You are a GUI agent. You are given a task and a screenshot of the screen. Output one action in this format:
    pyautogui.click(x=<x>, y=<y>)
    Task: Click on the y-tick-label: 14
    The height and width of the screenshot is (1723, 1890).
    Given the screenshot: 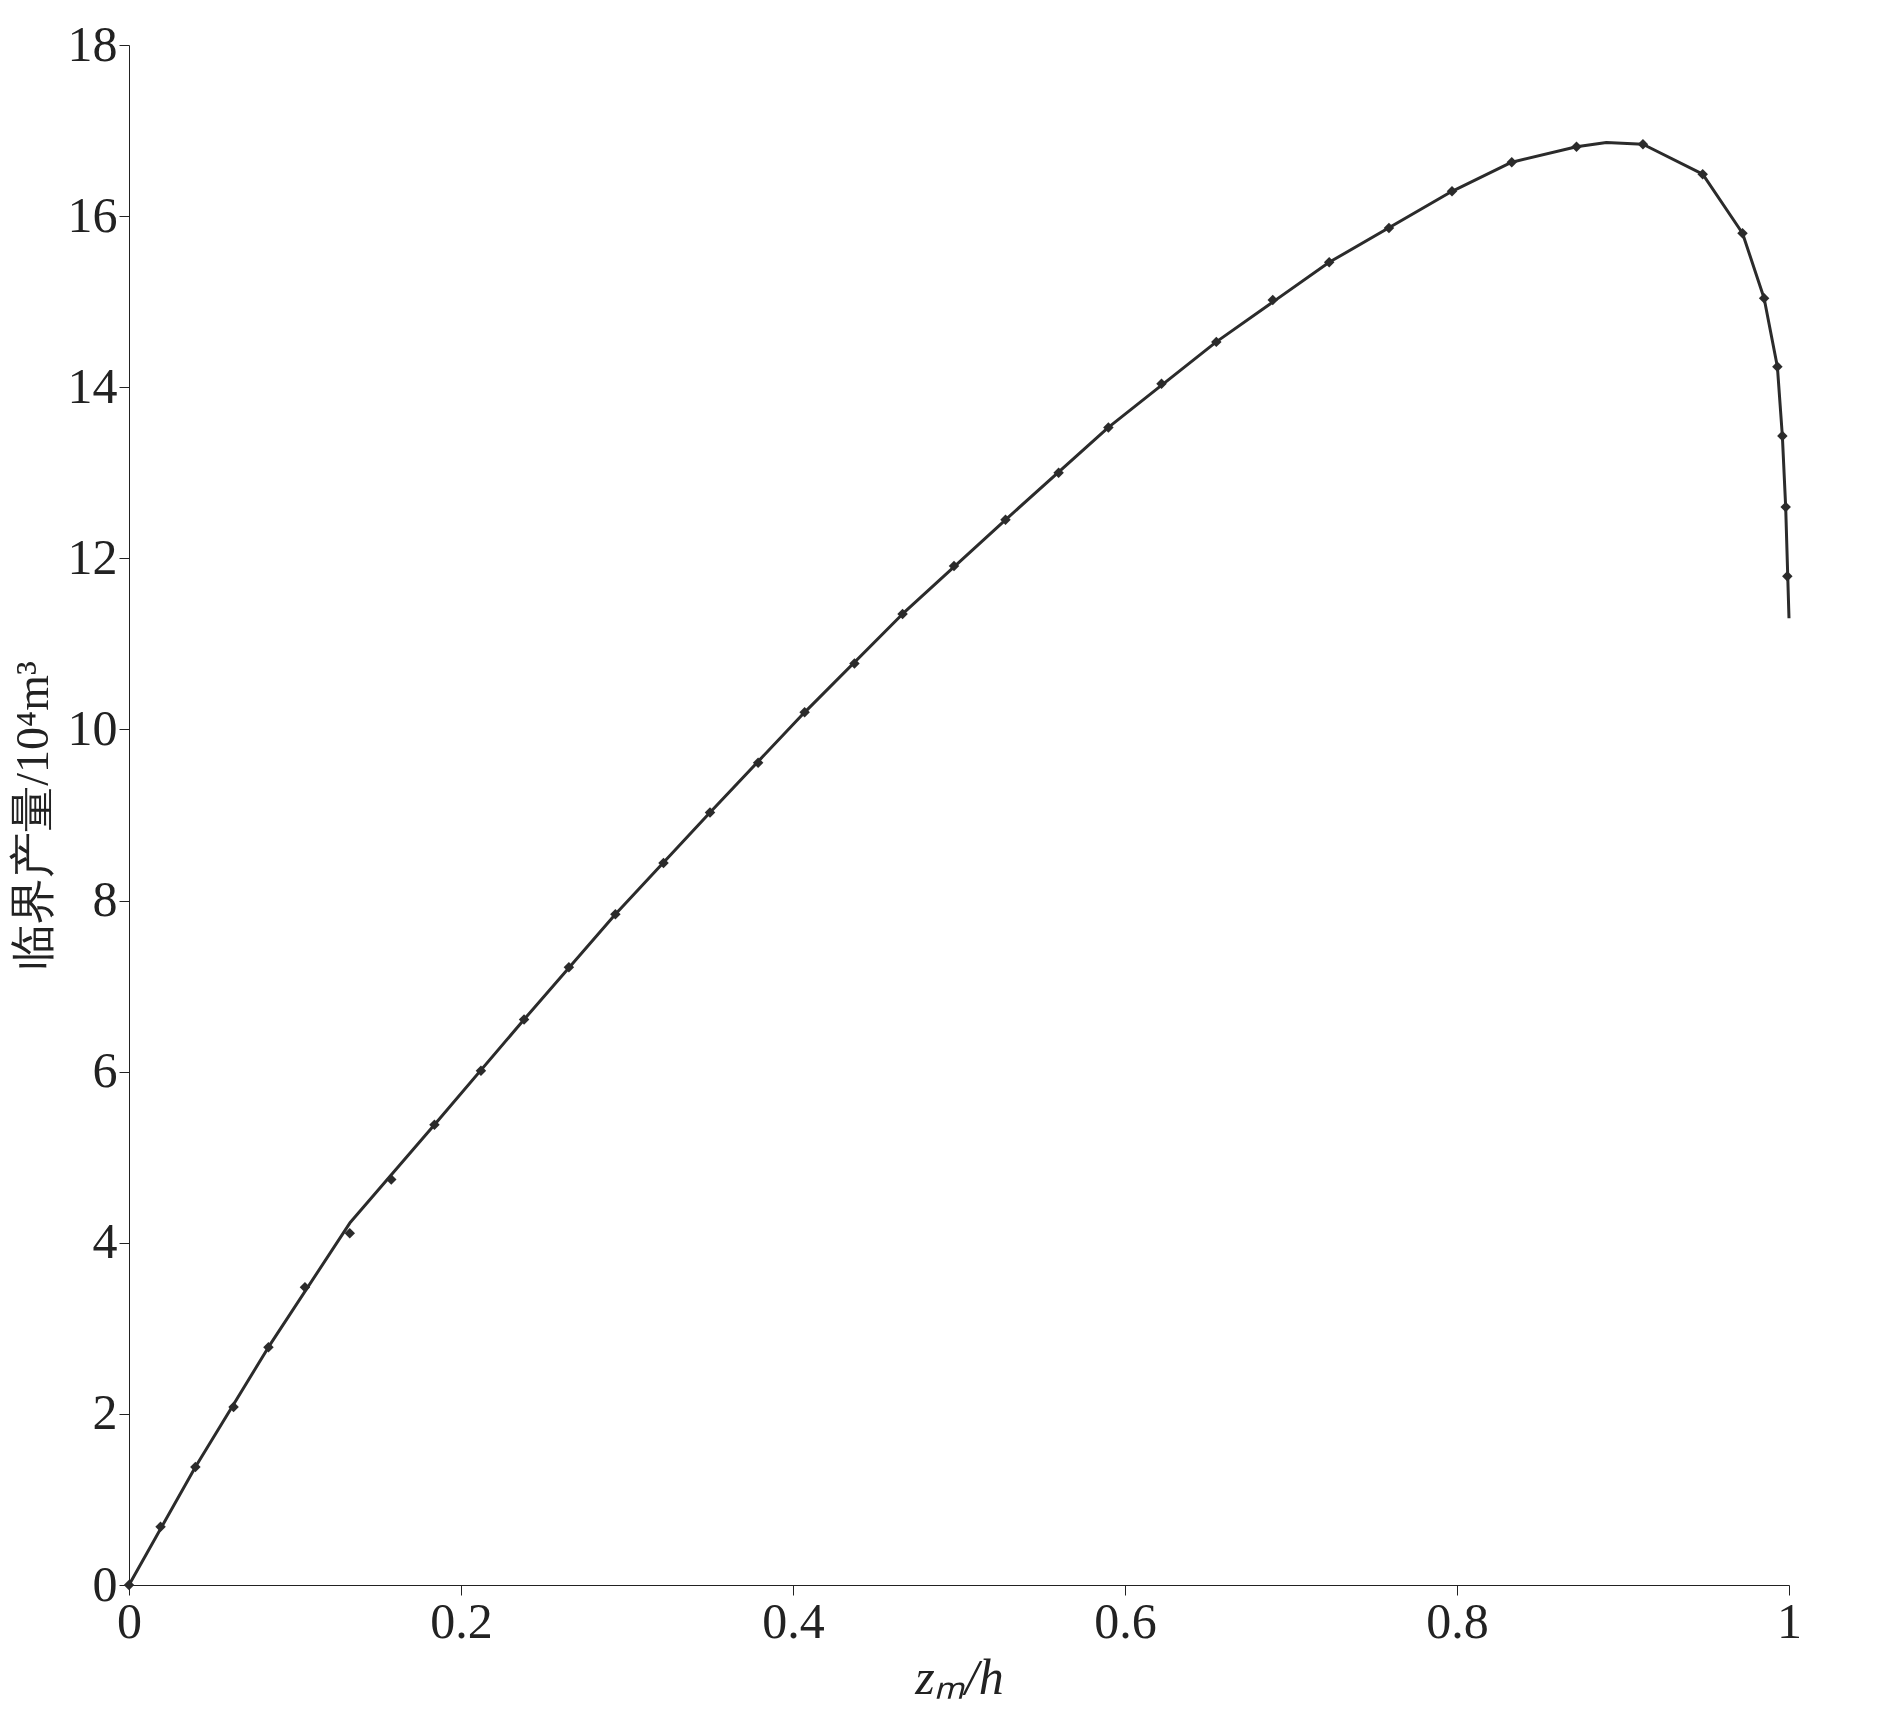 What is the action you would take?
    pyautogui.click(x=92, y=385)
    